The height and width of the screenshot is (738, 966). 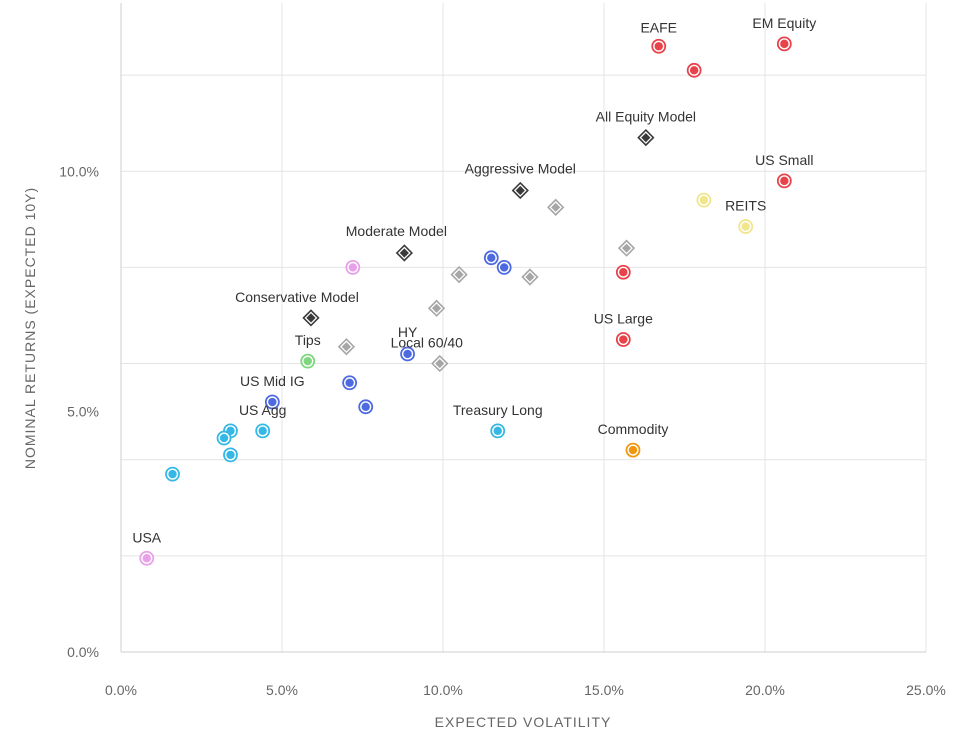 I want to click on data-point-us-small, so click(x=784, y=181).